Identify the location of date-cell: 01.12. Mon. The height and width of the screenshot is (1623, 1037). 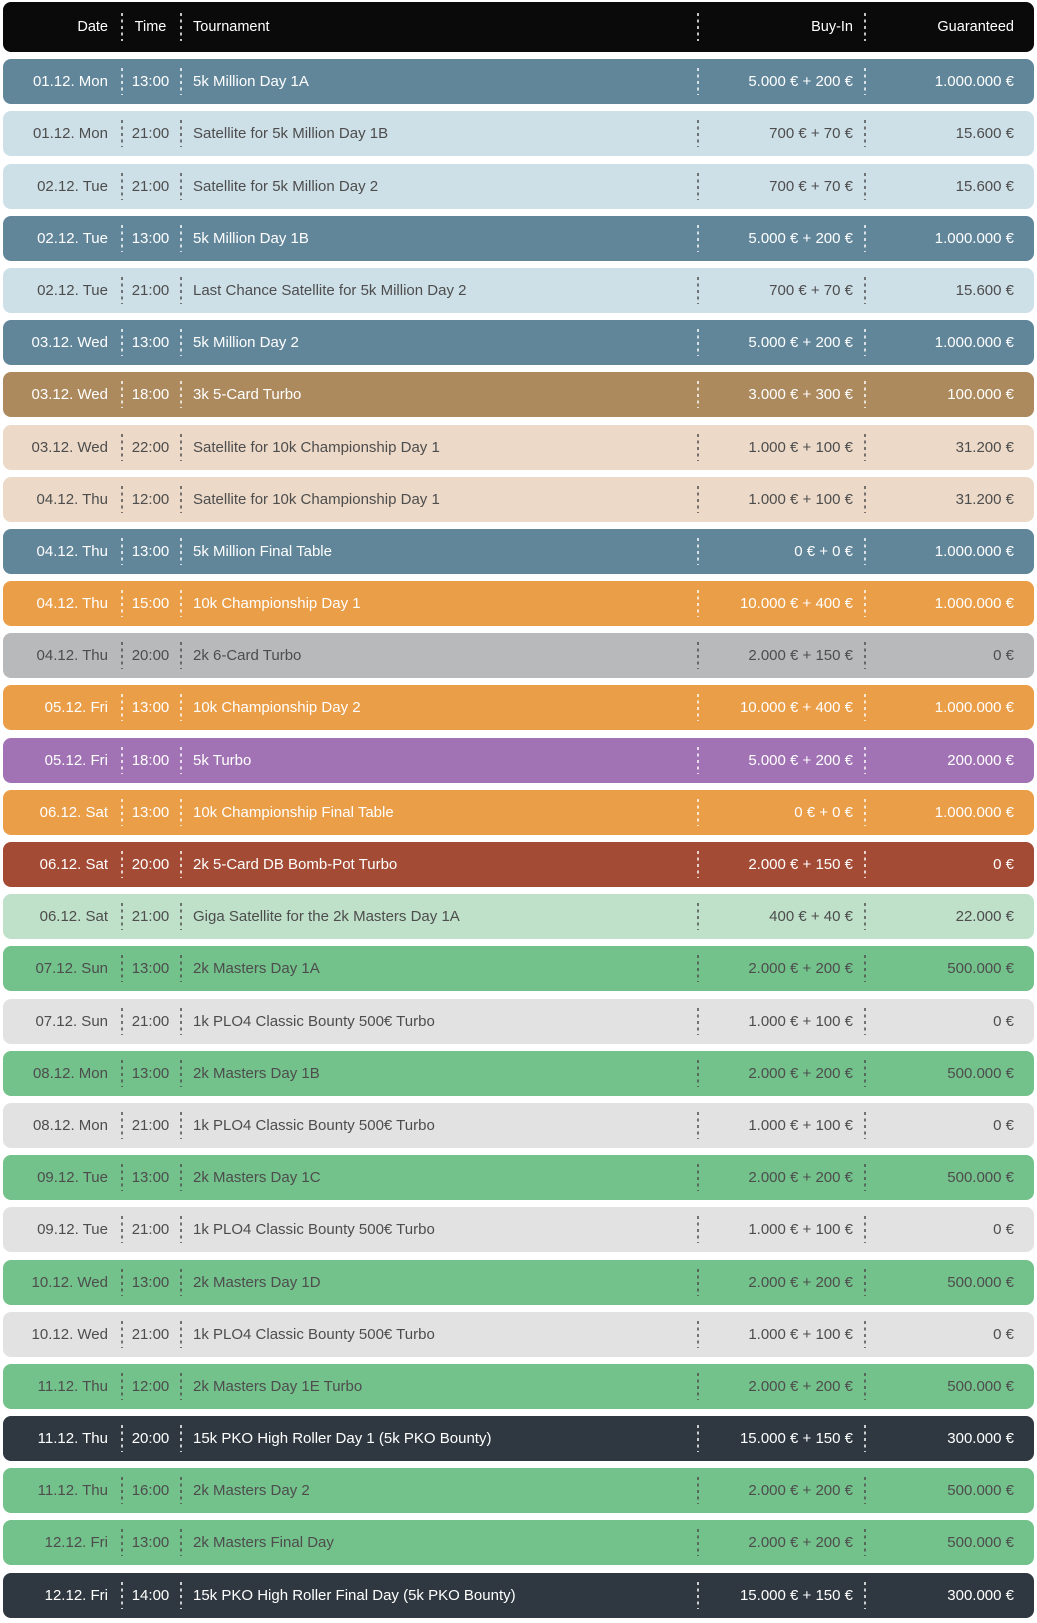
(70, 82).